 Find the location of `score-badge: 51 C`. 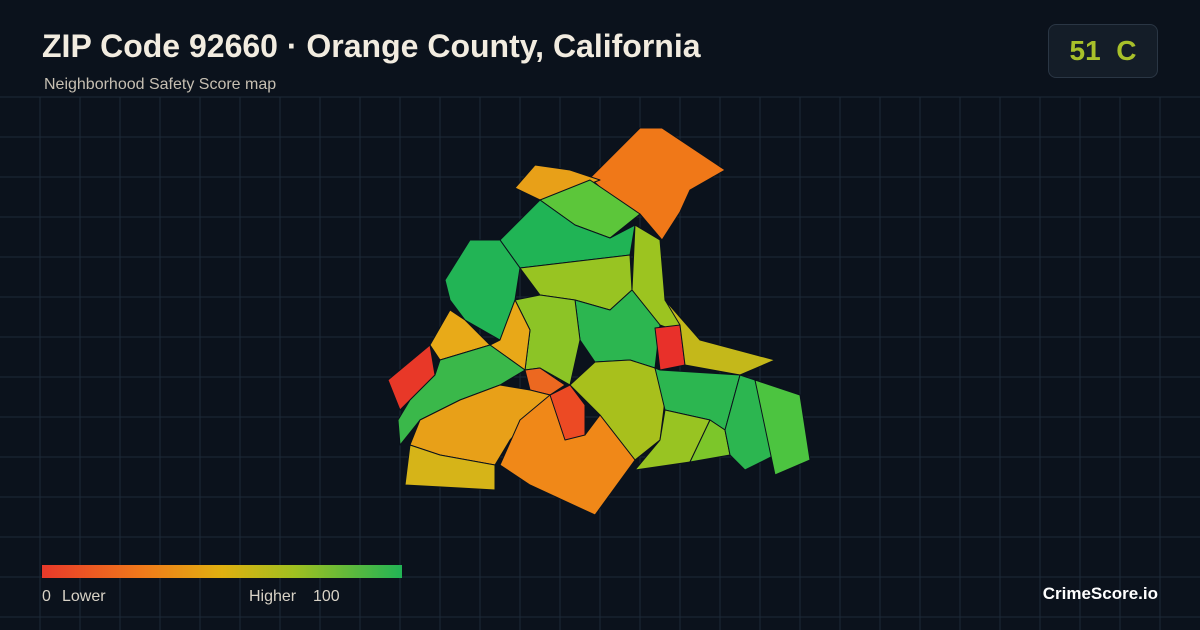

score-badge: 51 C is located at coordinates (1103, 51).